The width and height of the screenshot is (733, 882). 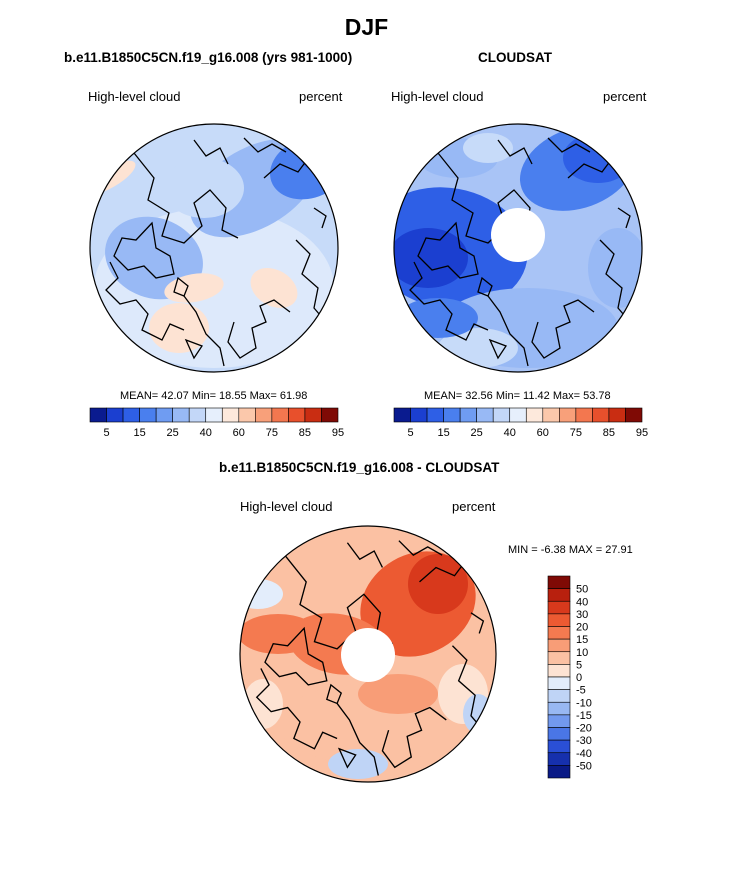 What do you see at coordinates (437, 96) in the screenshot?
I see `obs-variable-label: High-level cloud` at bounding box center [437, 96].